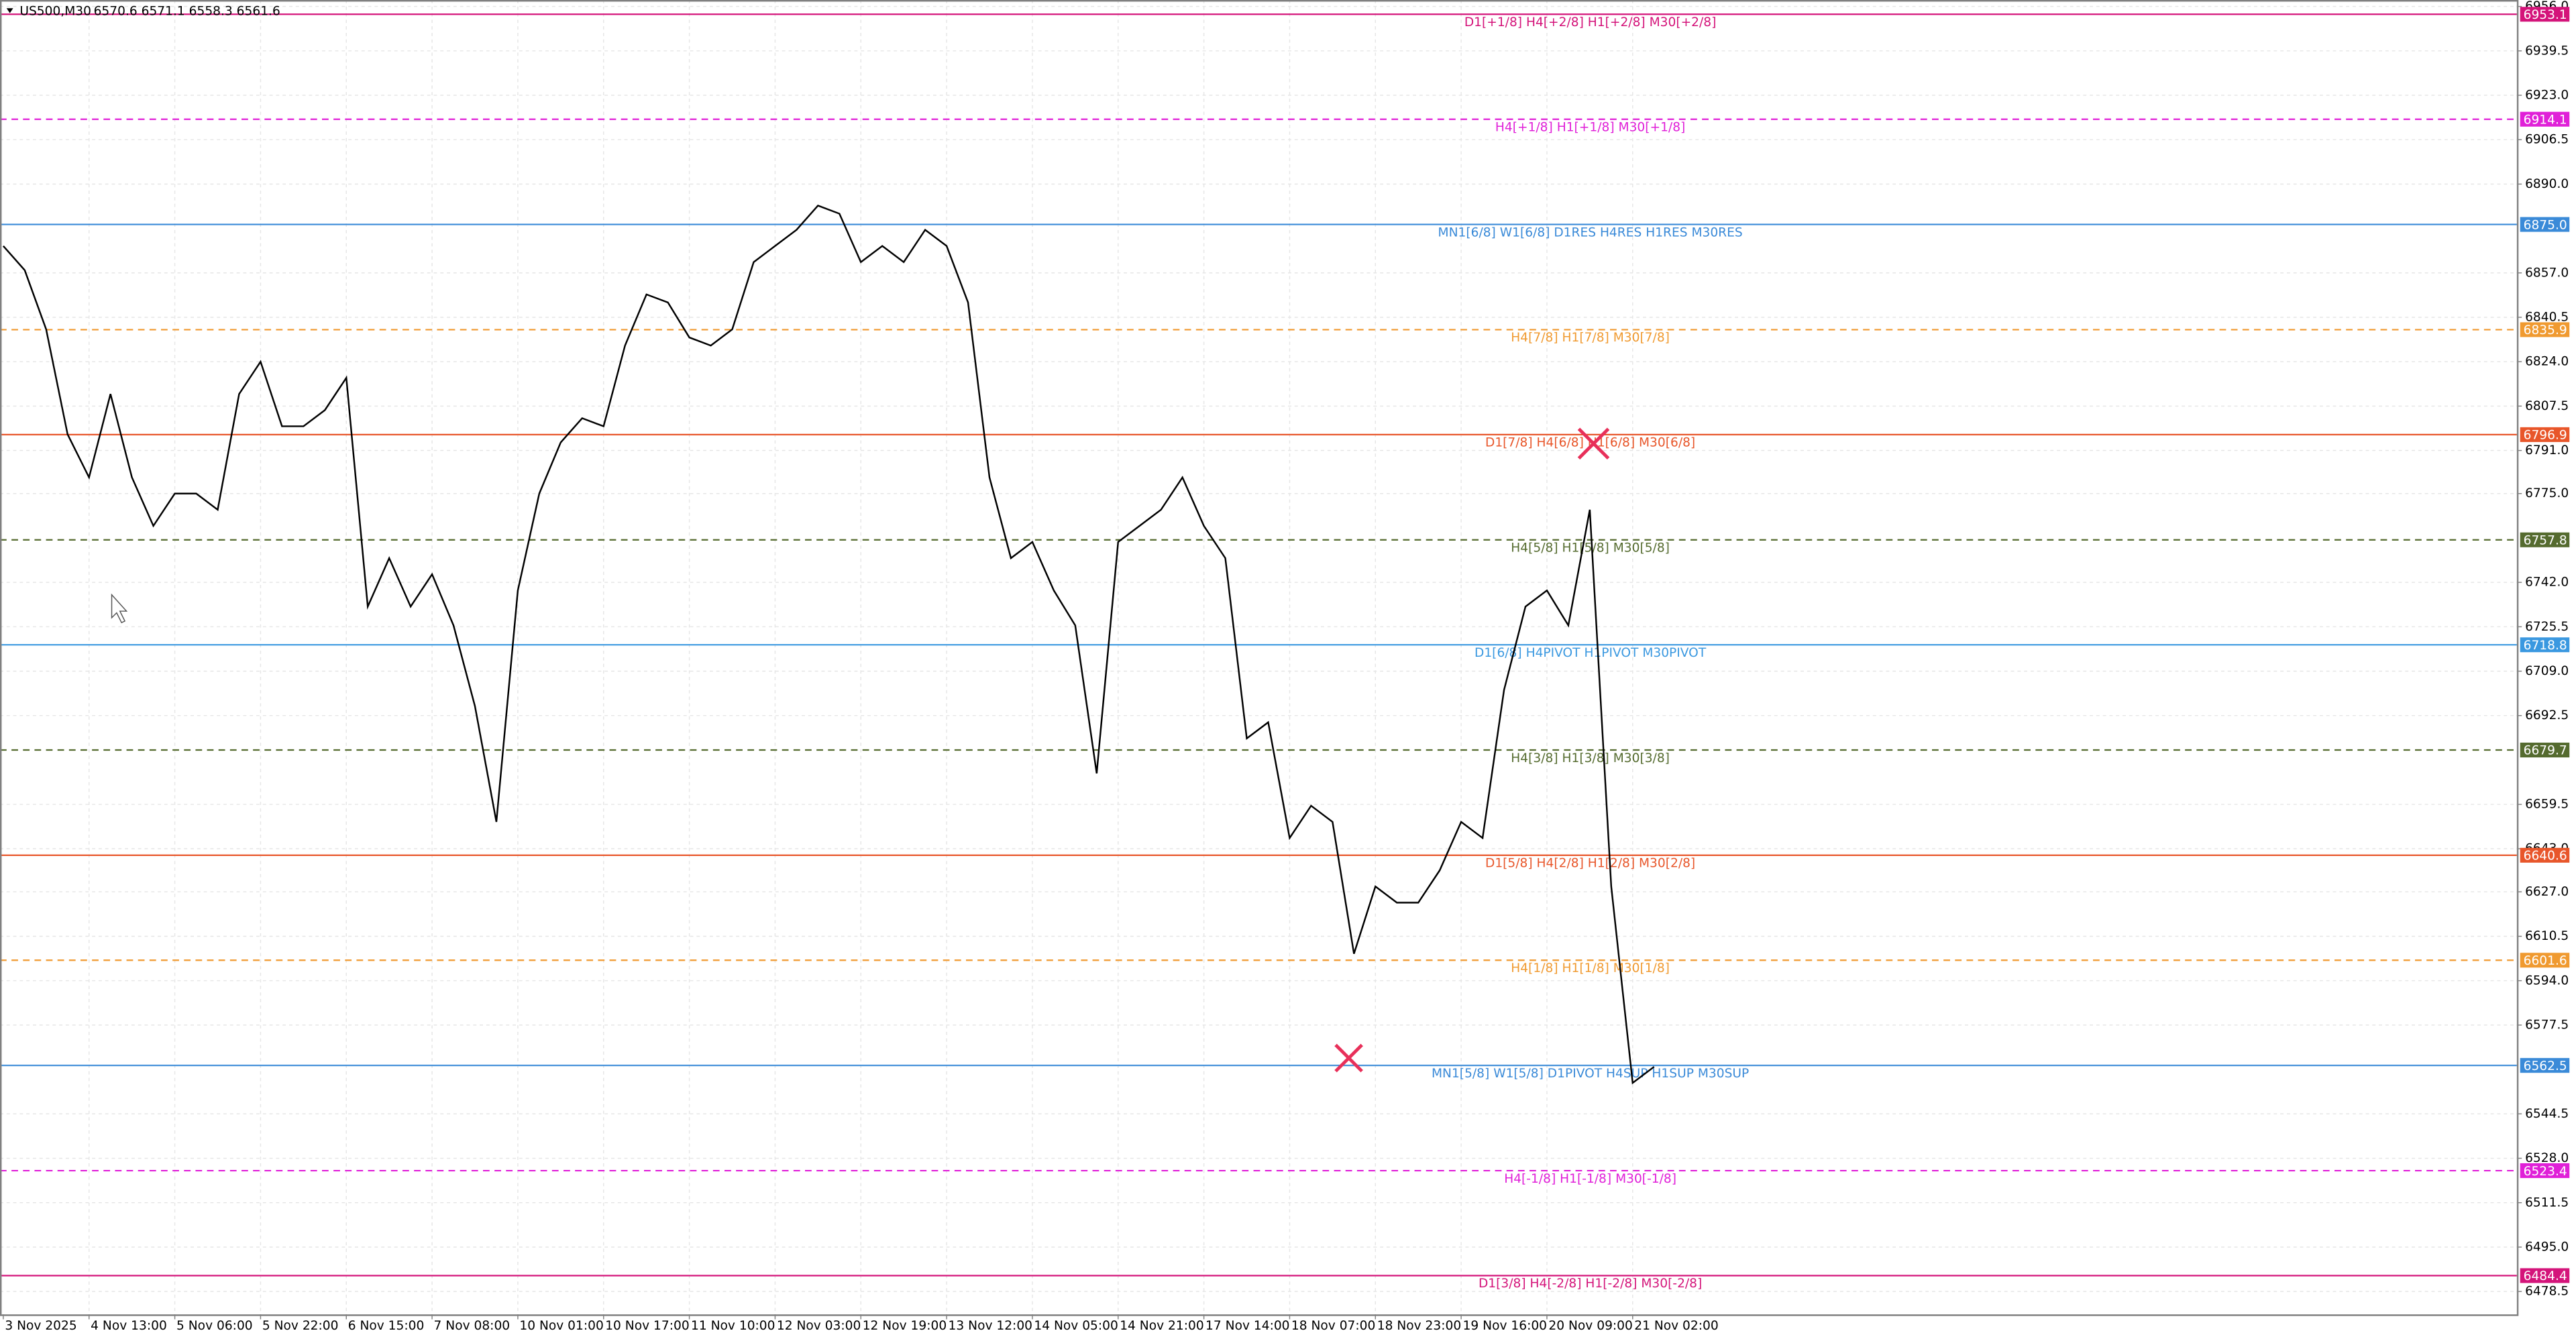 This screenshot has width=2576, height=1339. Describe the element at coordinates (819, 1326) in the screenshot. I see `x-tick-label: 12 Nov 03:00` at that location.